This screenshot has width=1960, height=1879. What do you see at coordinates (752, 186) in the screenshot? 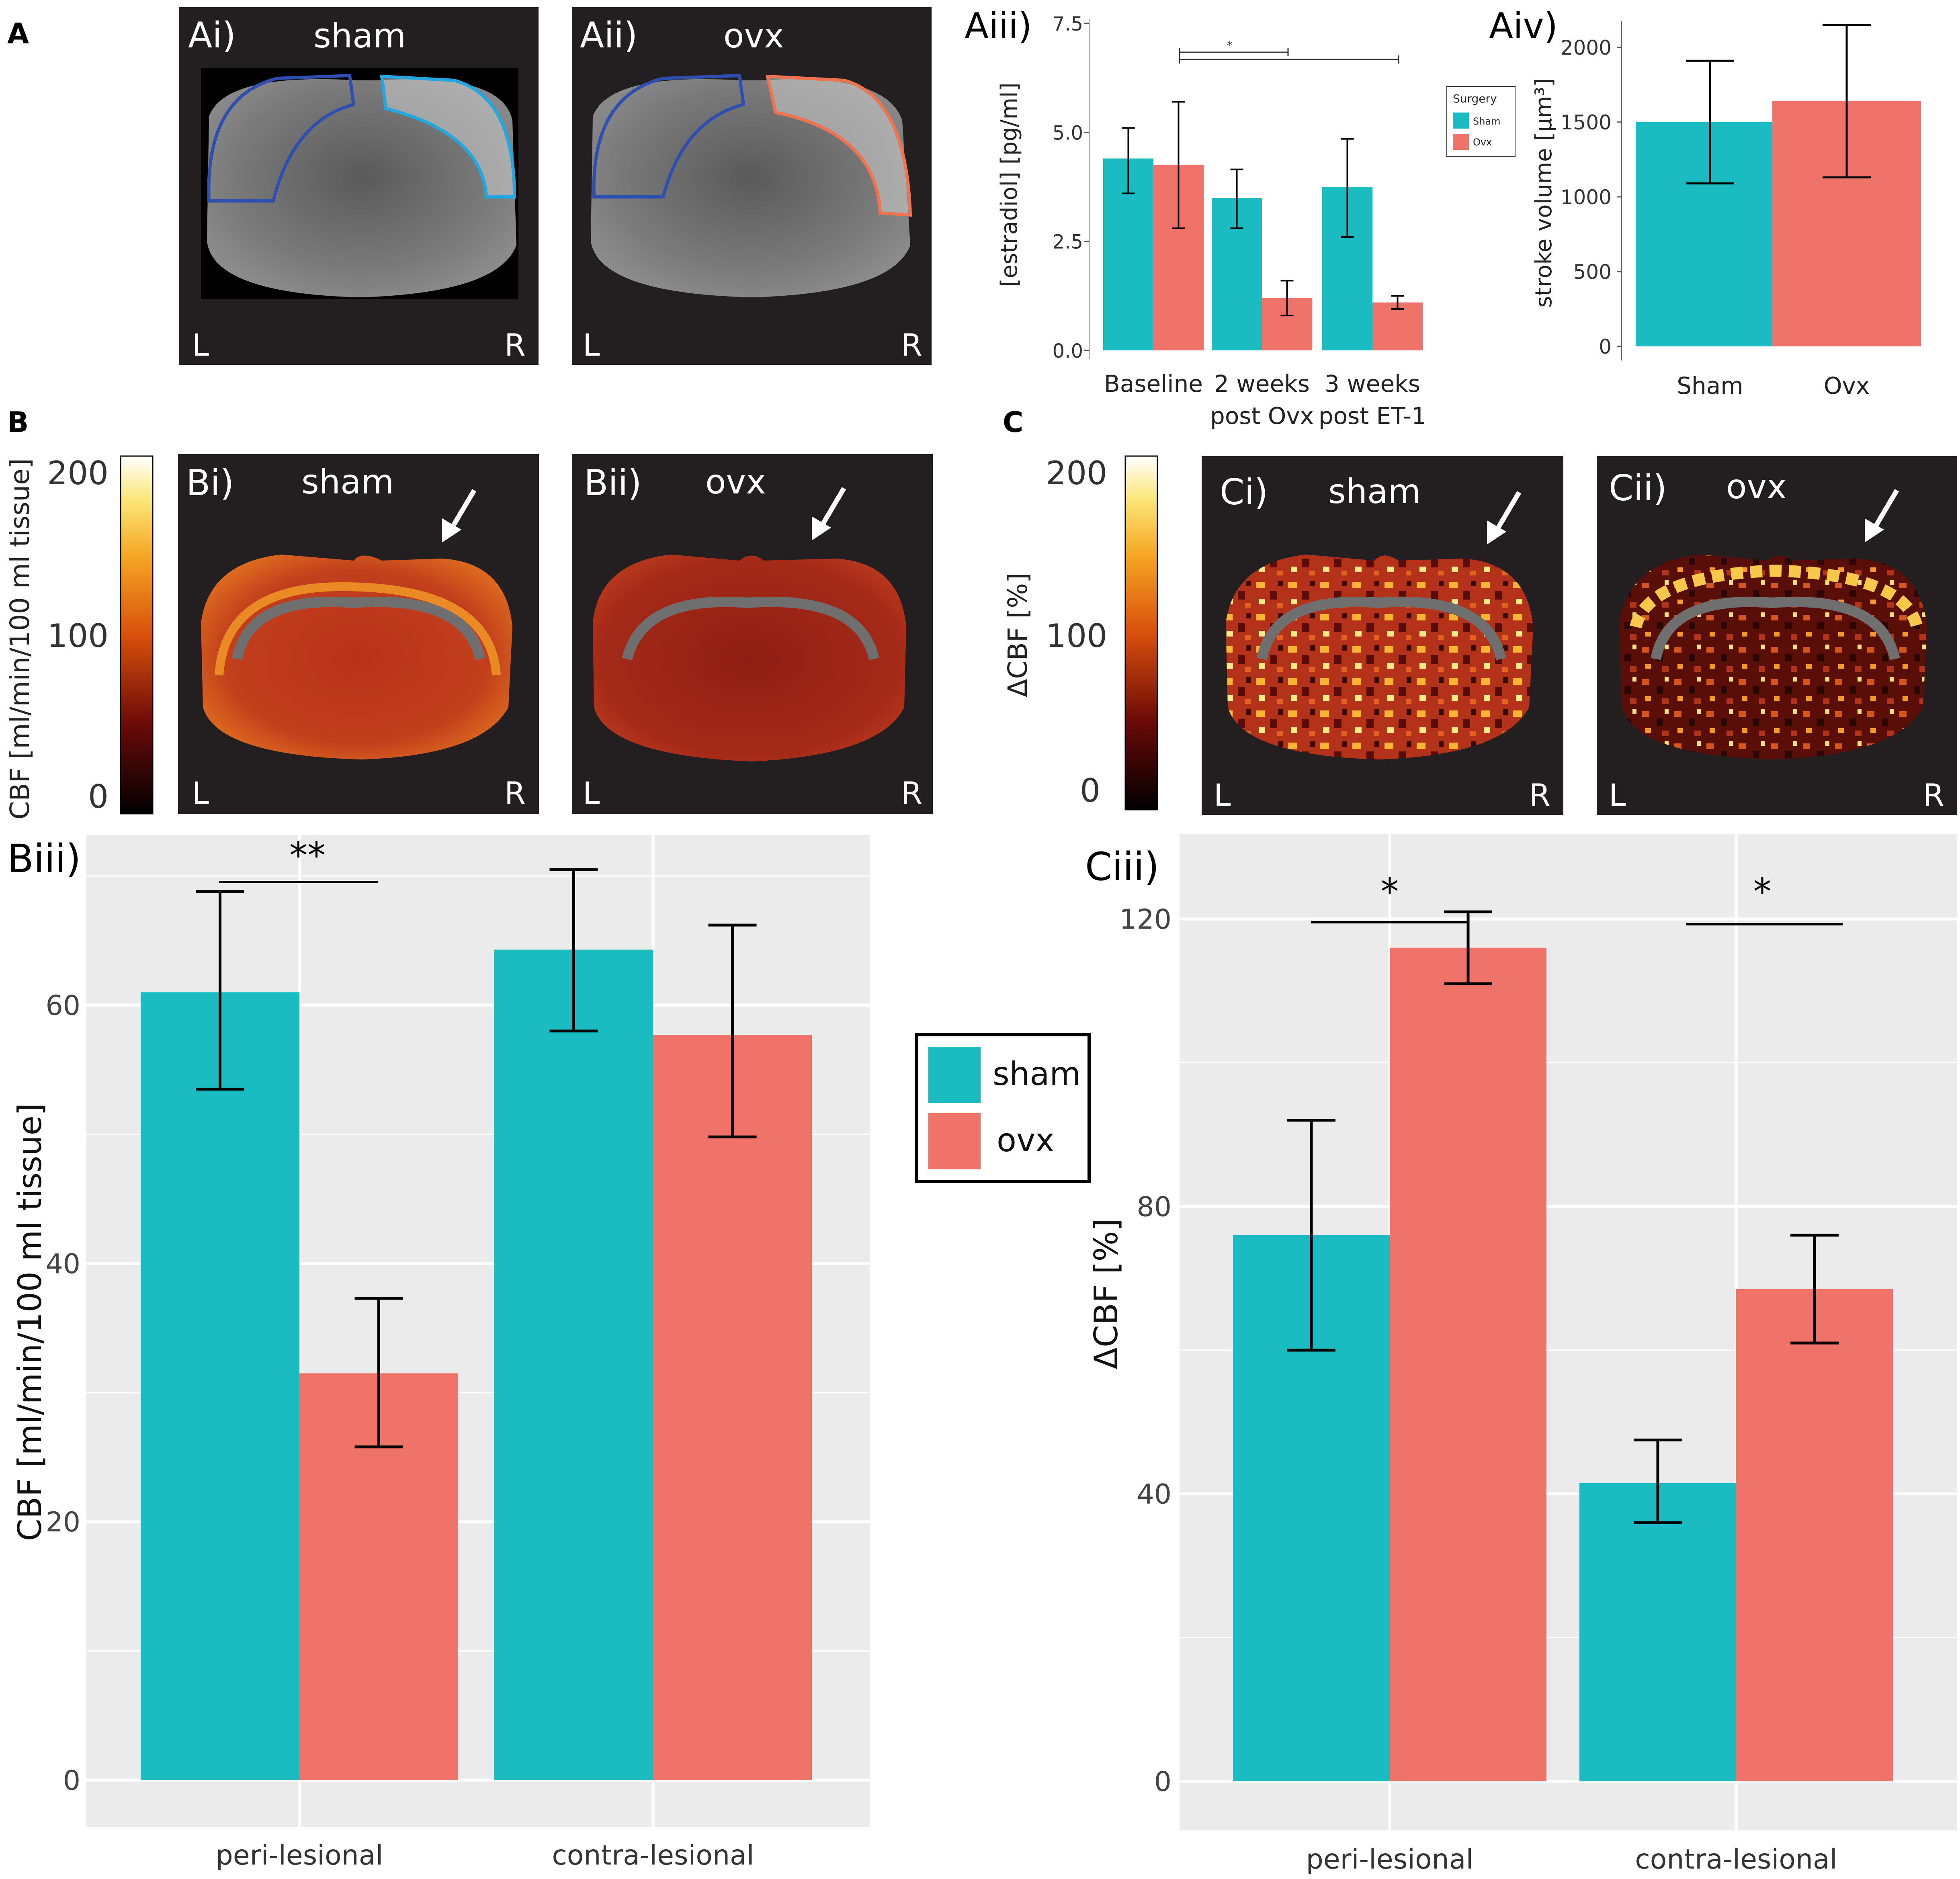
I see `brain-image-aii: Aii) ovx L R` at bounding box center [752, 186].